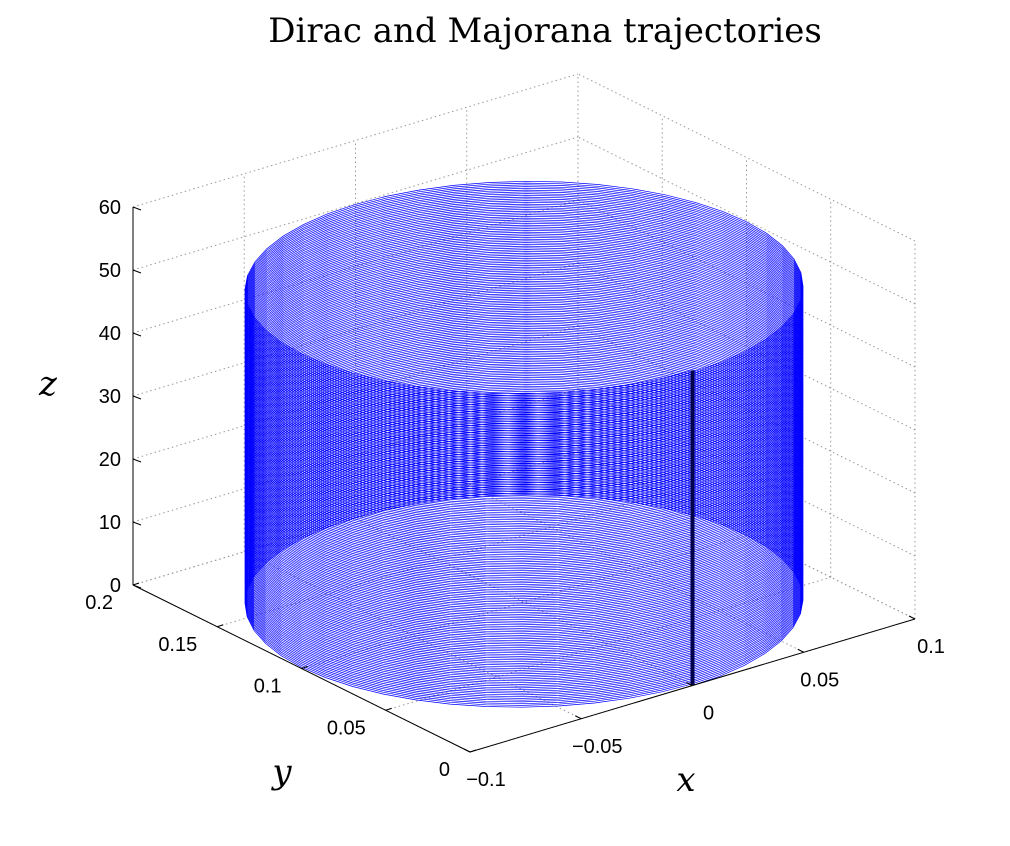 The height and width of the screenshot is (846, 1010). Describe the element at coordinates (110, 271) in the screenshot. I see `z-tick-label: 50` at that location.